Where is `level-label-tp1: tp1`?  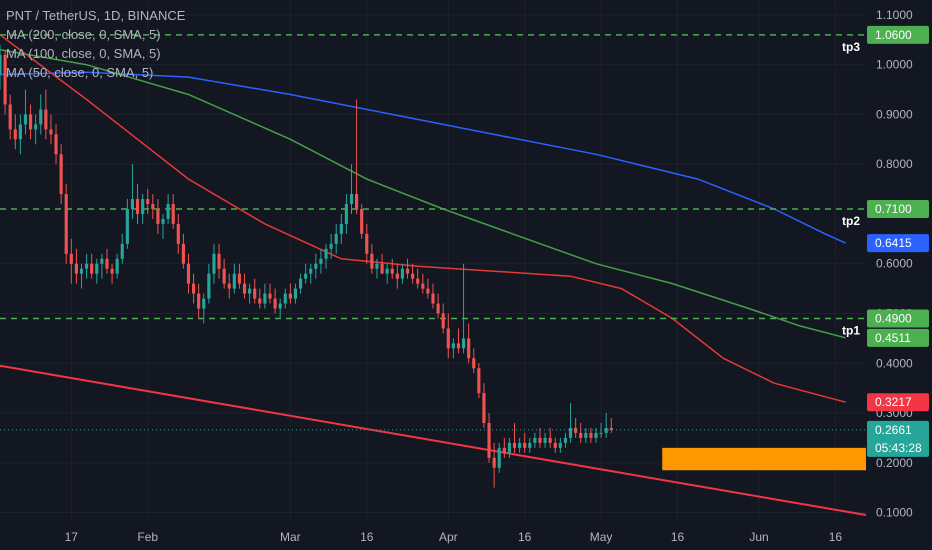 level-label-tp1: tp1 is located at coordinates (851, 330).